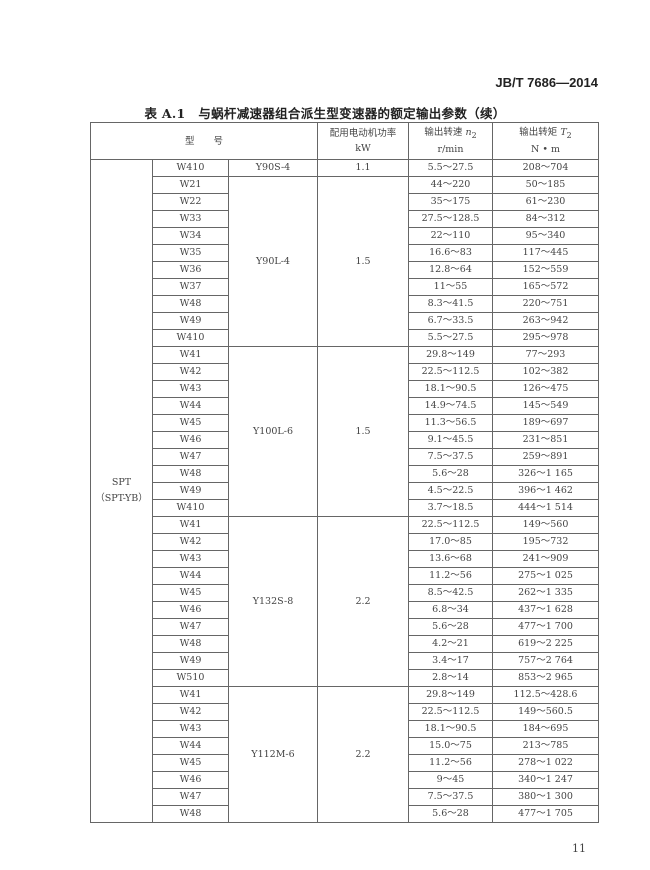  Describe the element at coordinates (363, 133) in the screenshot. I see `power-label: 配用电动机功率` at that location.